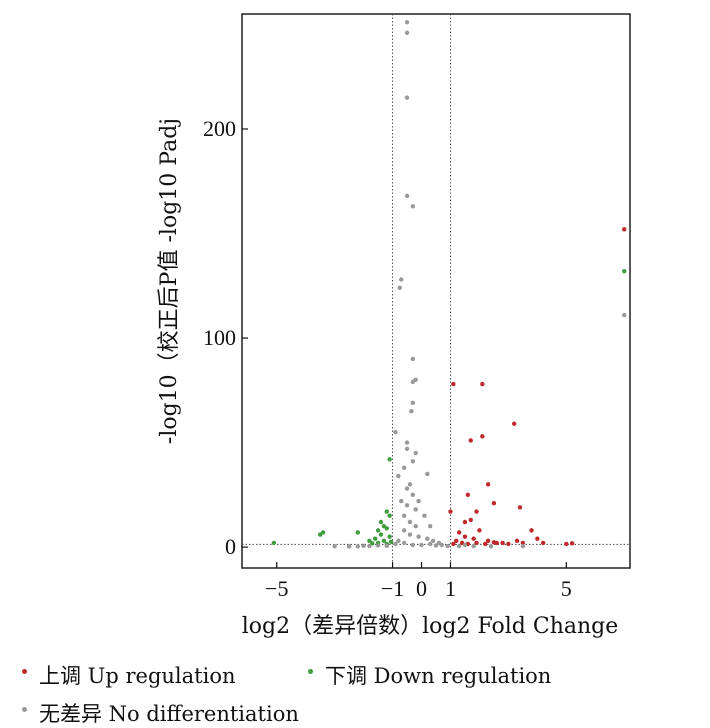  Describe the element at coordinates (566, 588) in the screenshot. I see `x-tick-label: 5` at that location.